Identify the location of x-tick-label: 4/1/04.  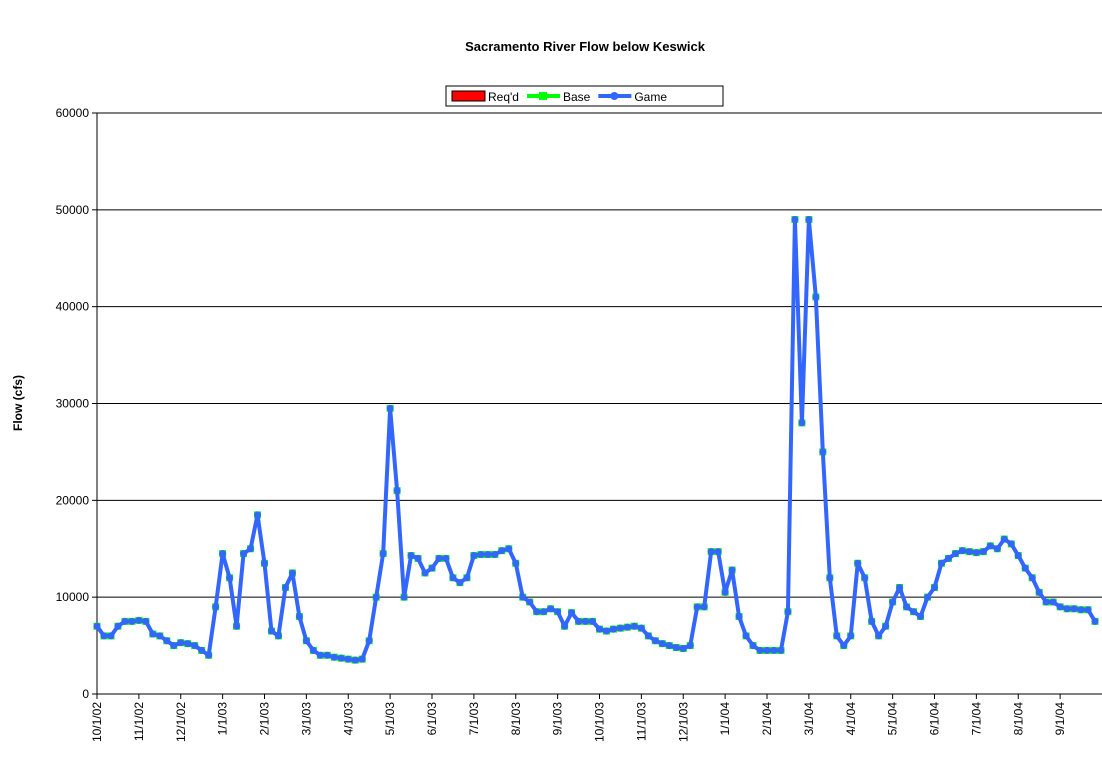
(851, 719).